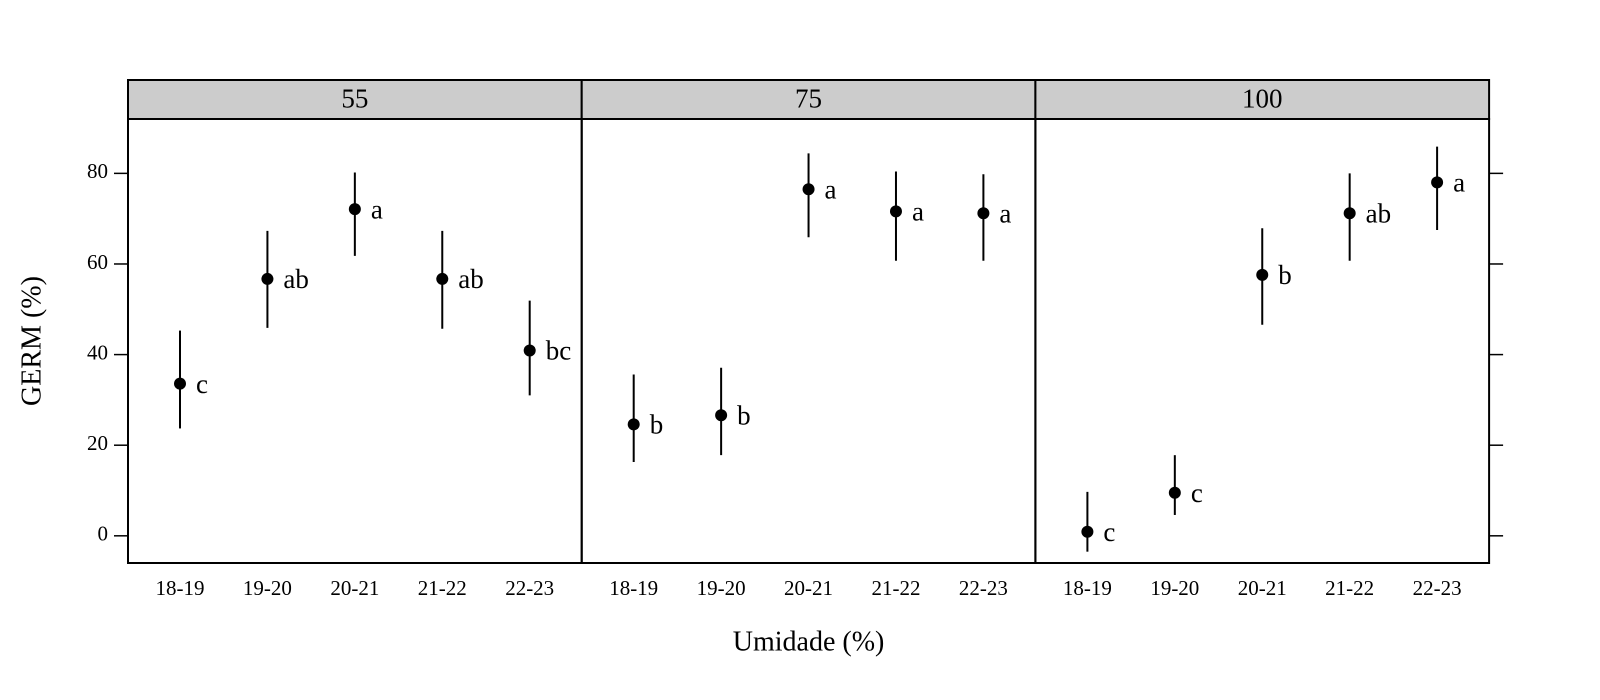 This screenshot has height=700, width=1600. I want to click on significance-label: bc, so click(559, 351).